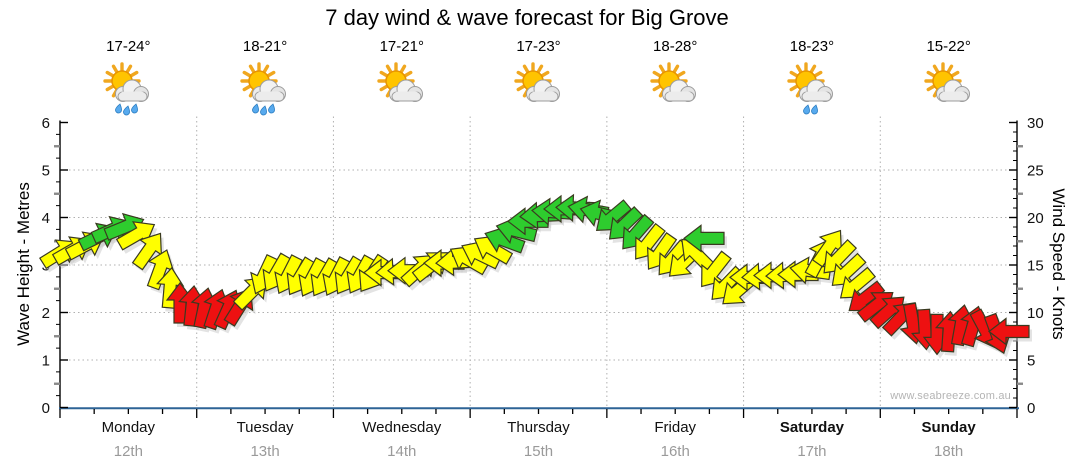  I want to click on day-label: Friday, so click(675, 427).